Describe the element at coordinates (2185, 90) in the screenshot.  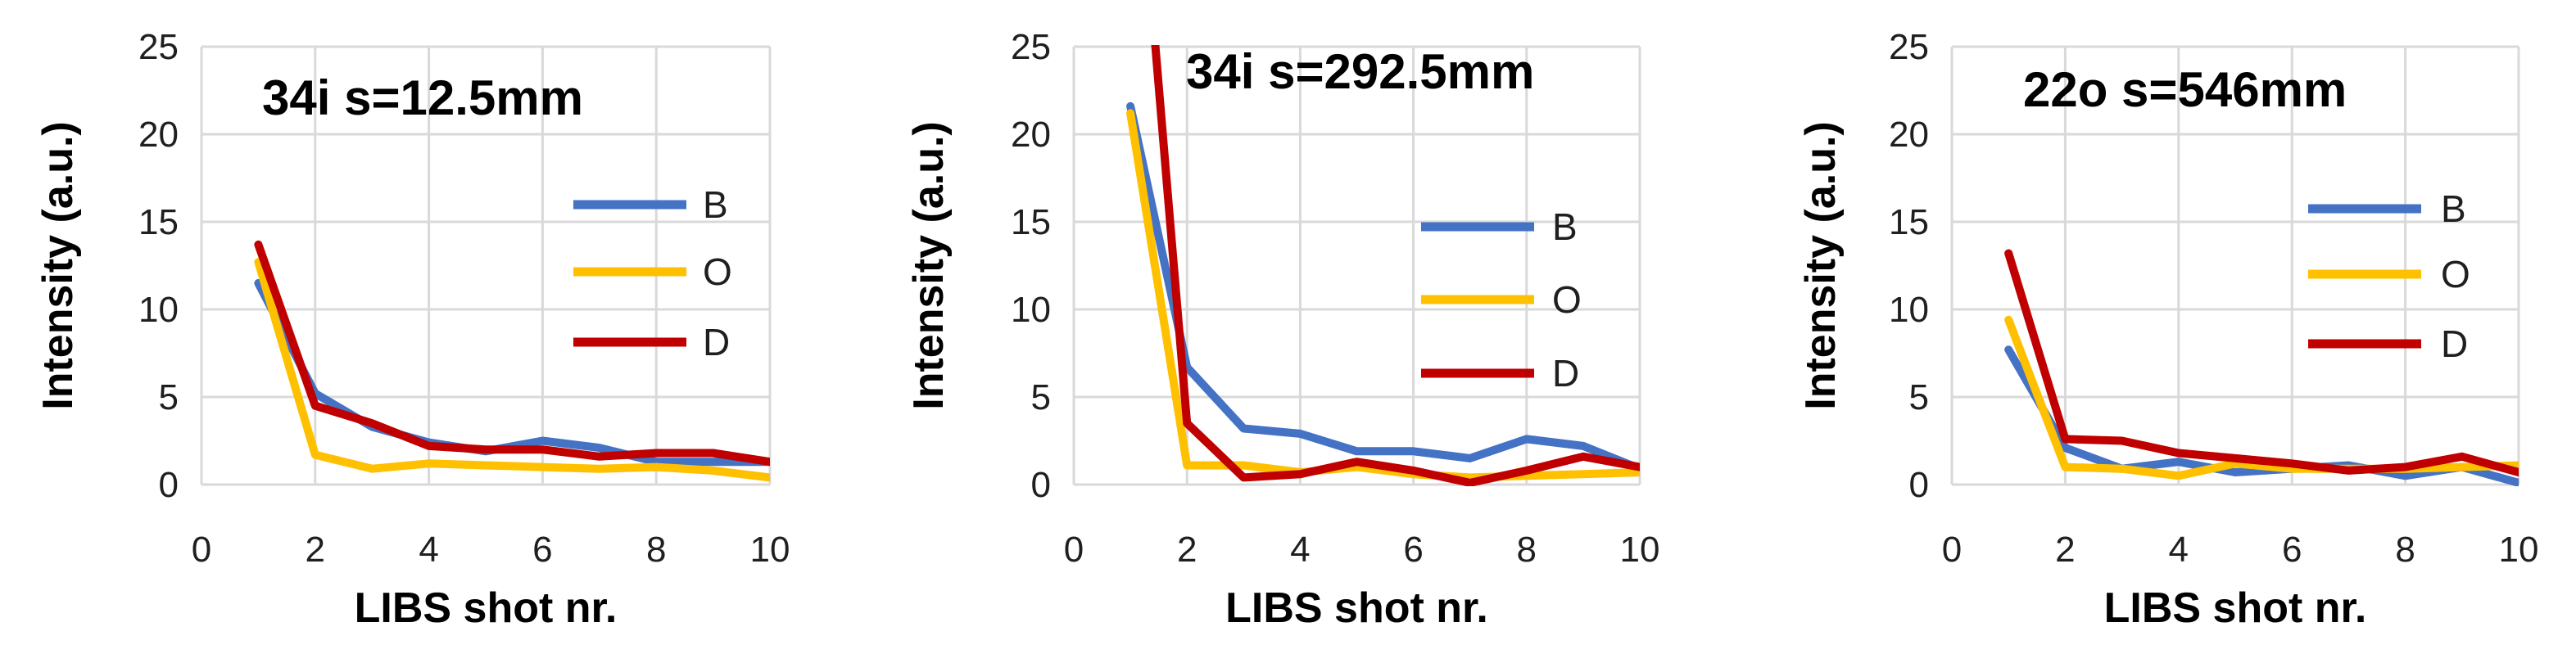
I see `chart-title: 22o s=546mm` at that location.